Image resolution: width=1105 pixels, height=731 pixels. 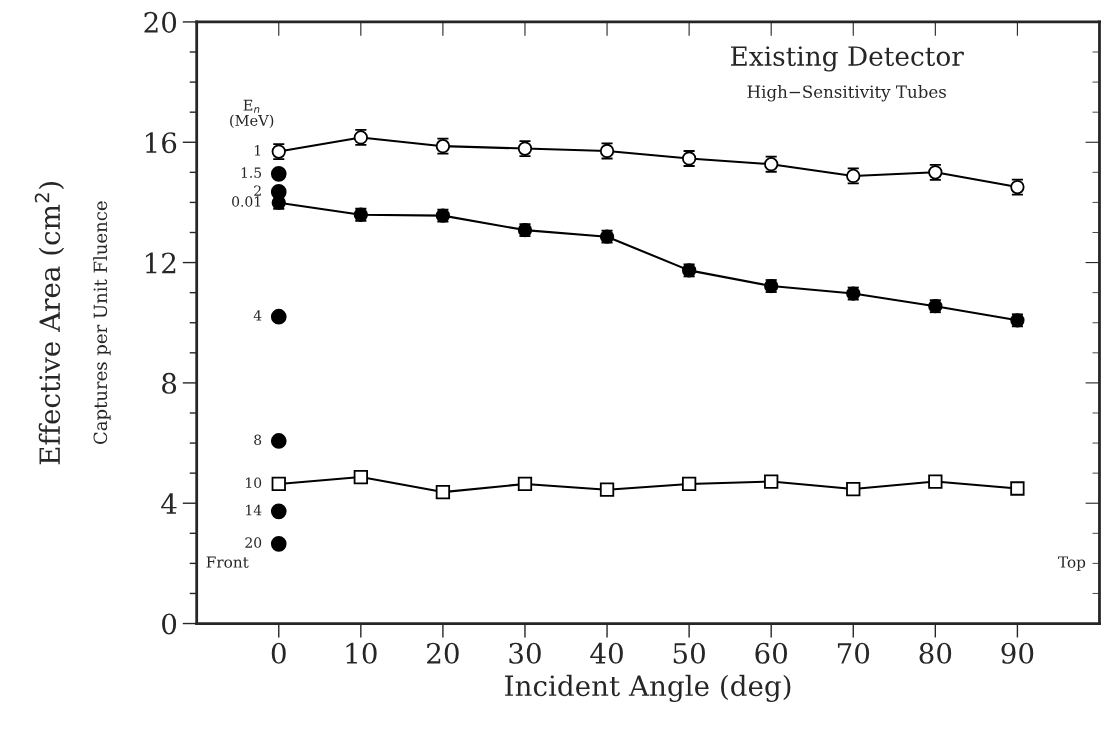 I want to click on x-axis-title: Incident Angle (deg), so click(x=648, y=688).